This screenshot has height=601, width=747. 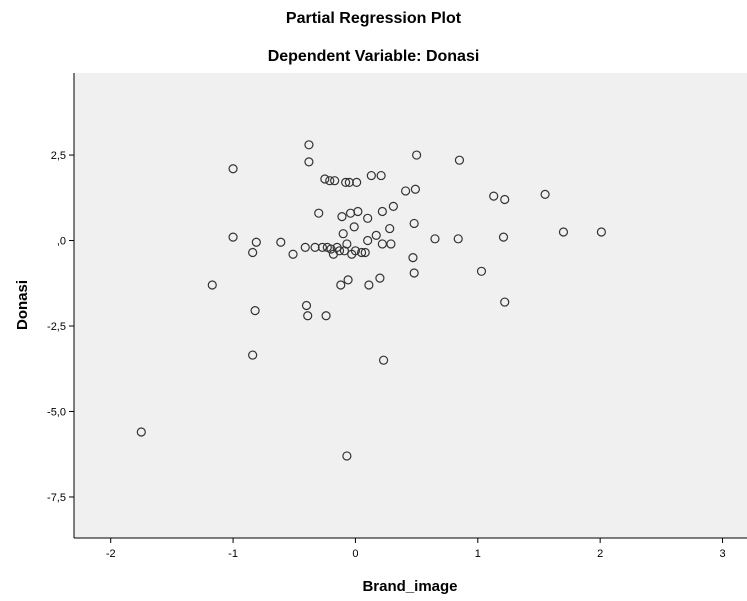 What do you see at coordinates (56, 327) in the screenshot?
I see `y-tick-label: -2,5` at bounding box center [56, 327].